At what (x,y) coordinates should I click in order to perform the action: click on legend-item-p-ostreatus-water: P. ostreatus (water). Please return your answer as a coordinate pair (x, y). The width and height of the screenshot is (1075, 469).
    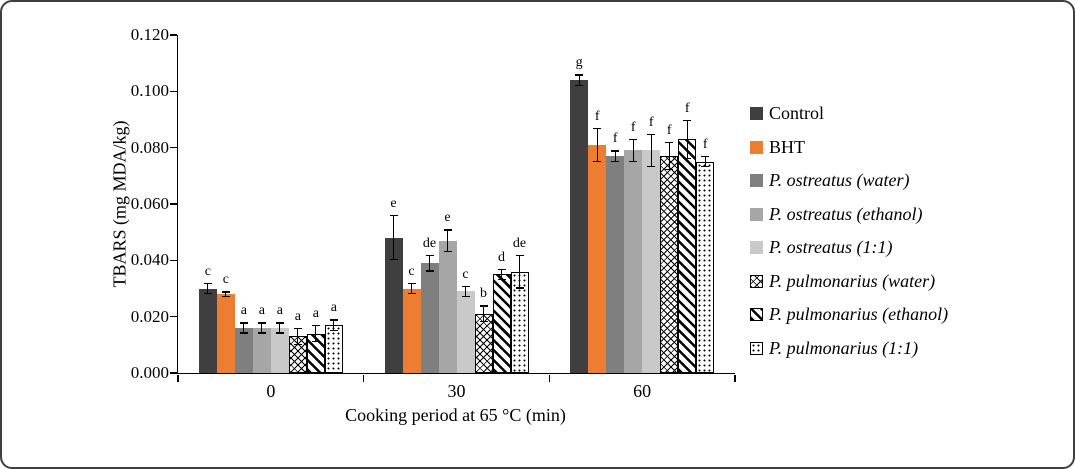
    Looking at the image, I should click on (849, 180).